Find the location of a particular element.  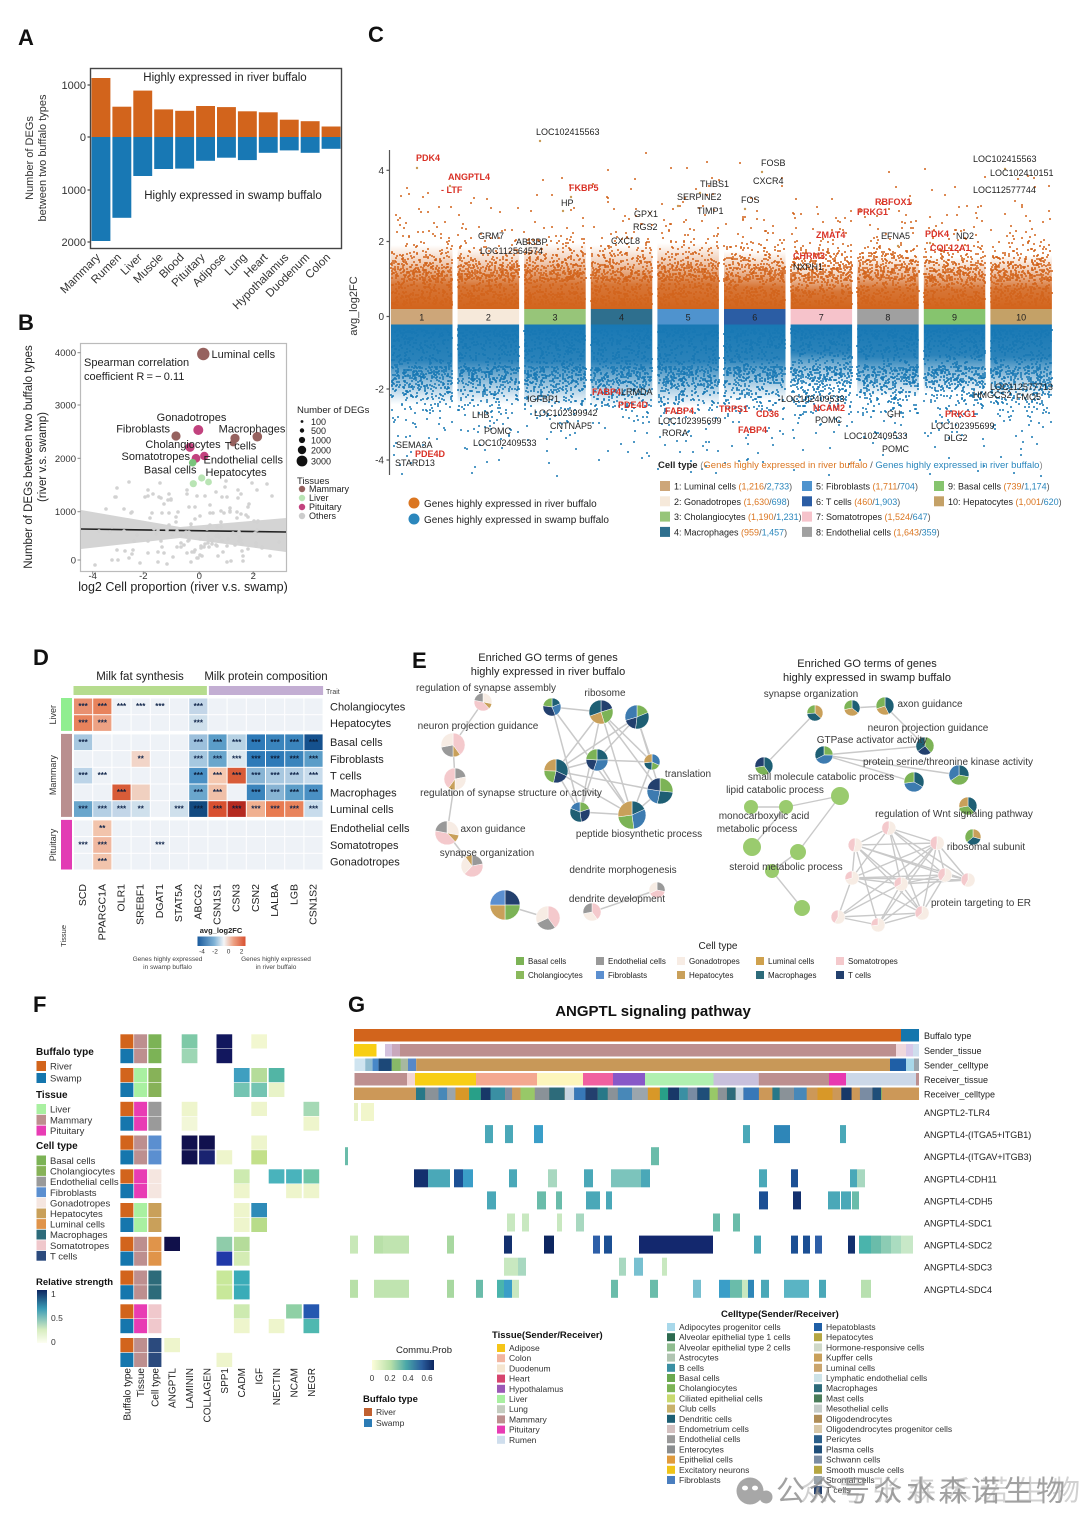

svg-text: Celltype(Sender/Receiver) is located at coordinates (780, 1314).